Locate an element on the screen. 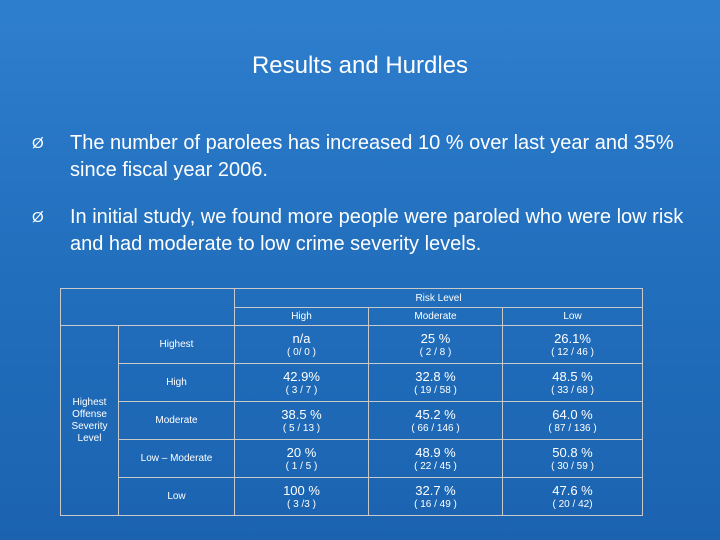  table-cell: 25 %( 2 / 8 ) is located at coordinates (435, 344).